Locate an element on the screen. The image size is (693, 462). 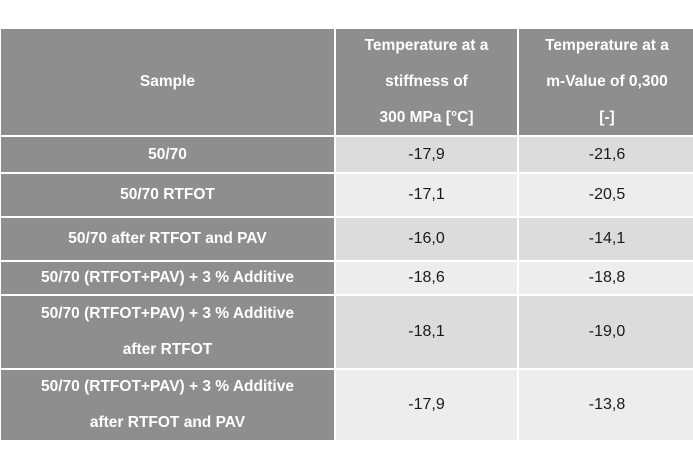
row-sample-cell: 50/70 (RTFOT+PAV) + 3 % Additive is located at coordinates (167, 278).